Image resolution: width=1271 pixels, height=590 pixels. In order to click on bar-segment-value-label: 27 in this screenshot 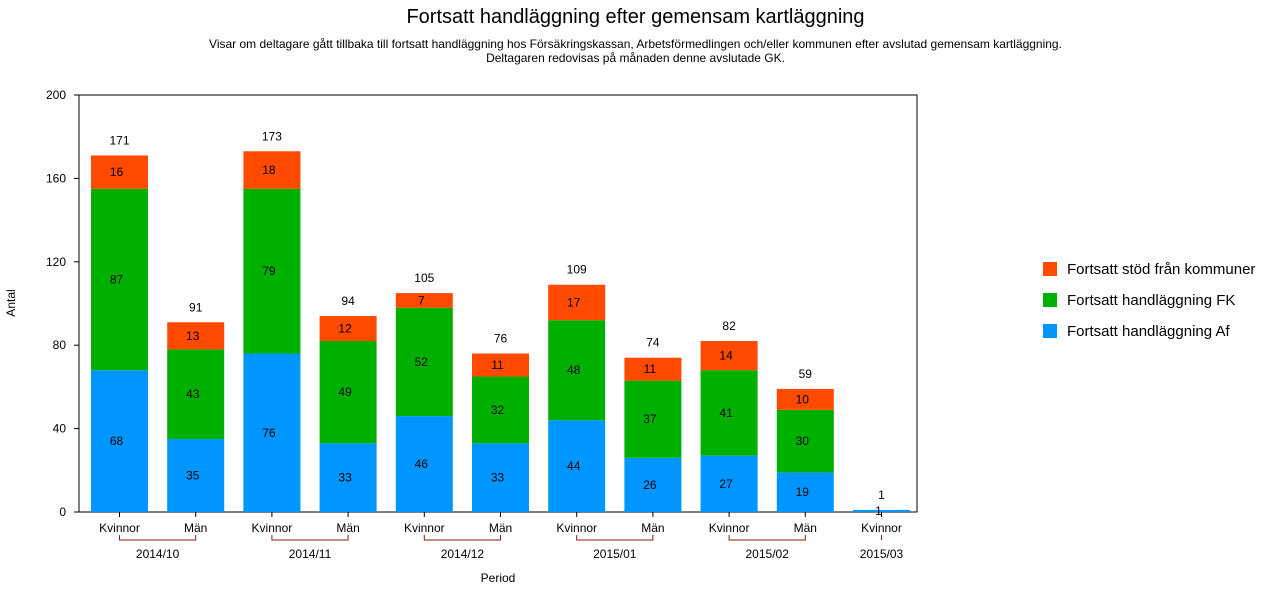, I will do `click(726, 484)`.